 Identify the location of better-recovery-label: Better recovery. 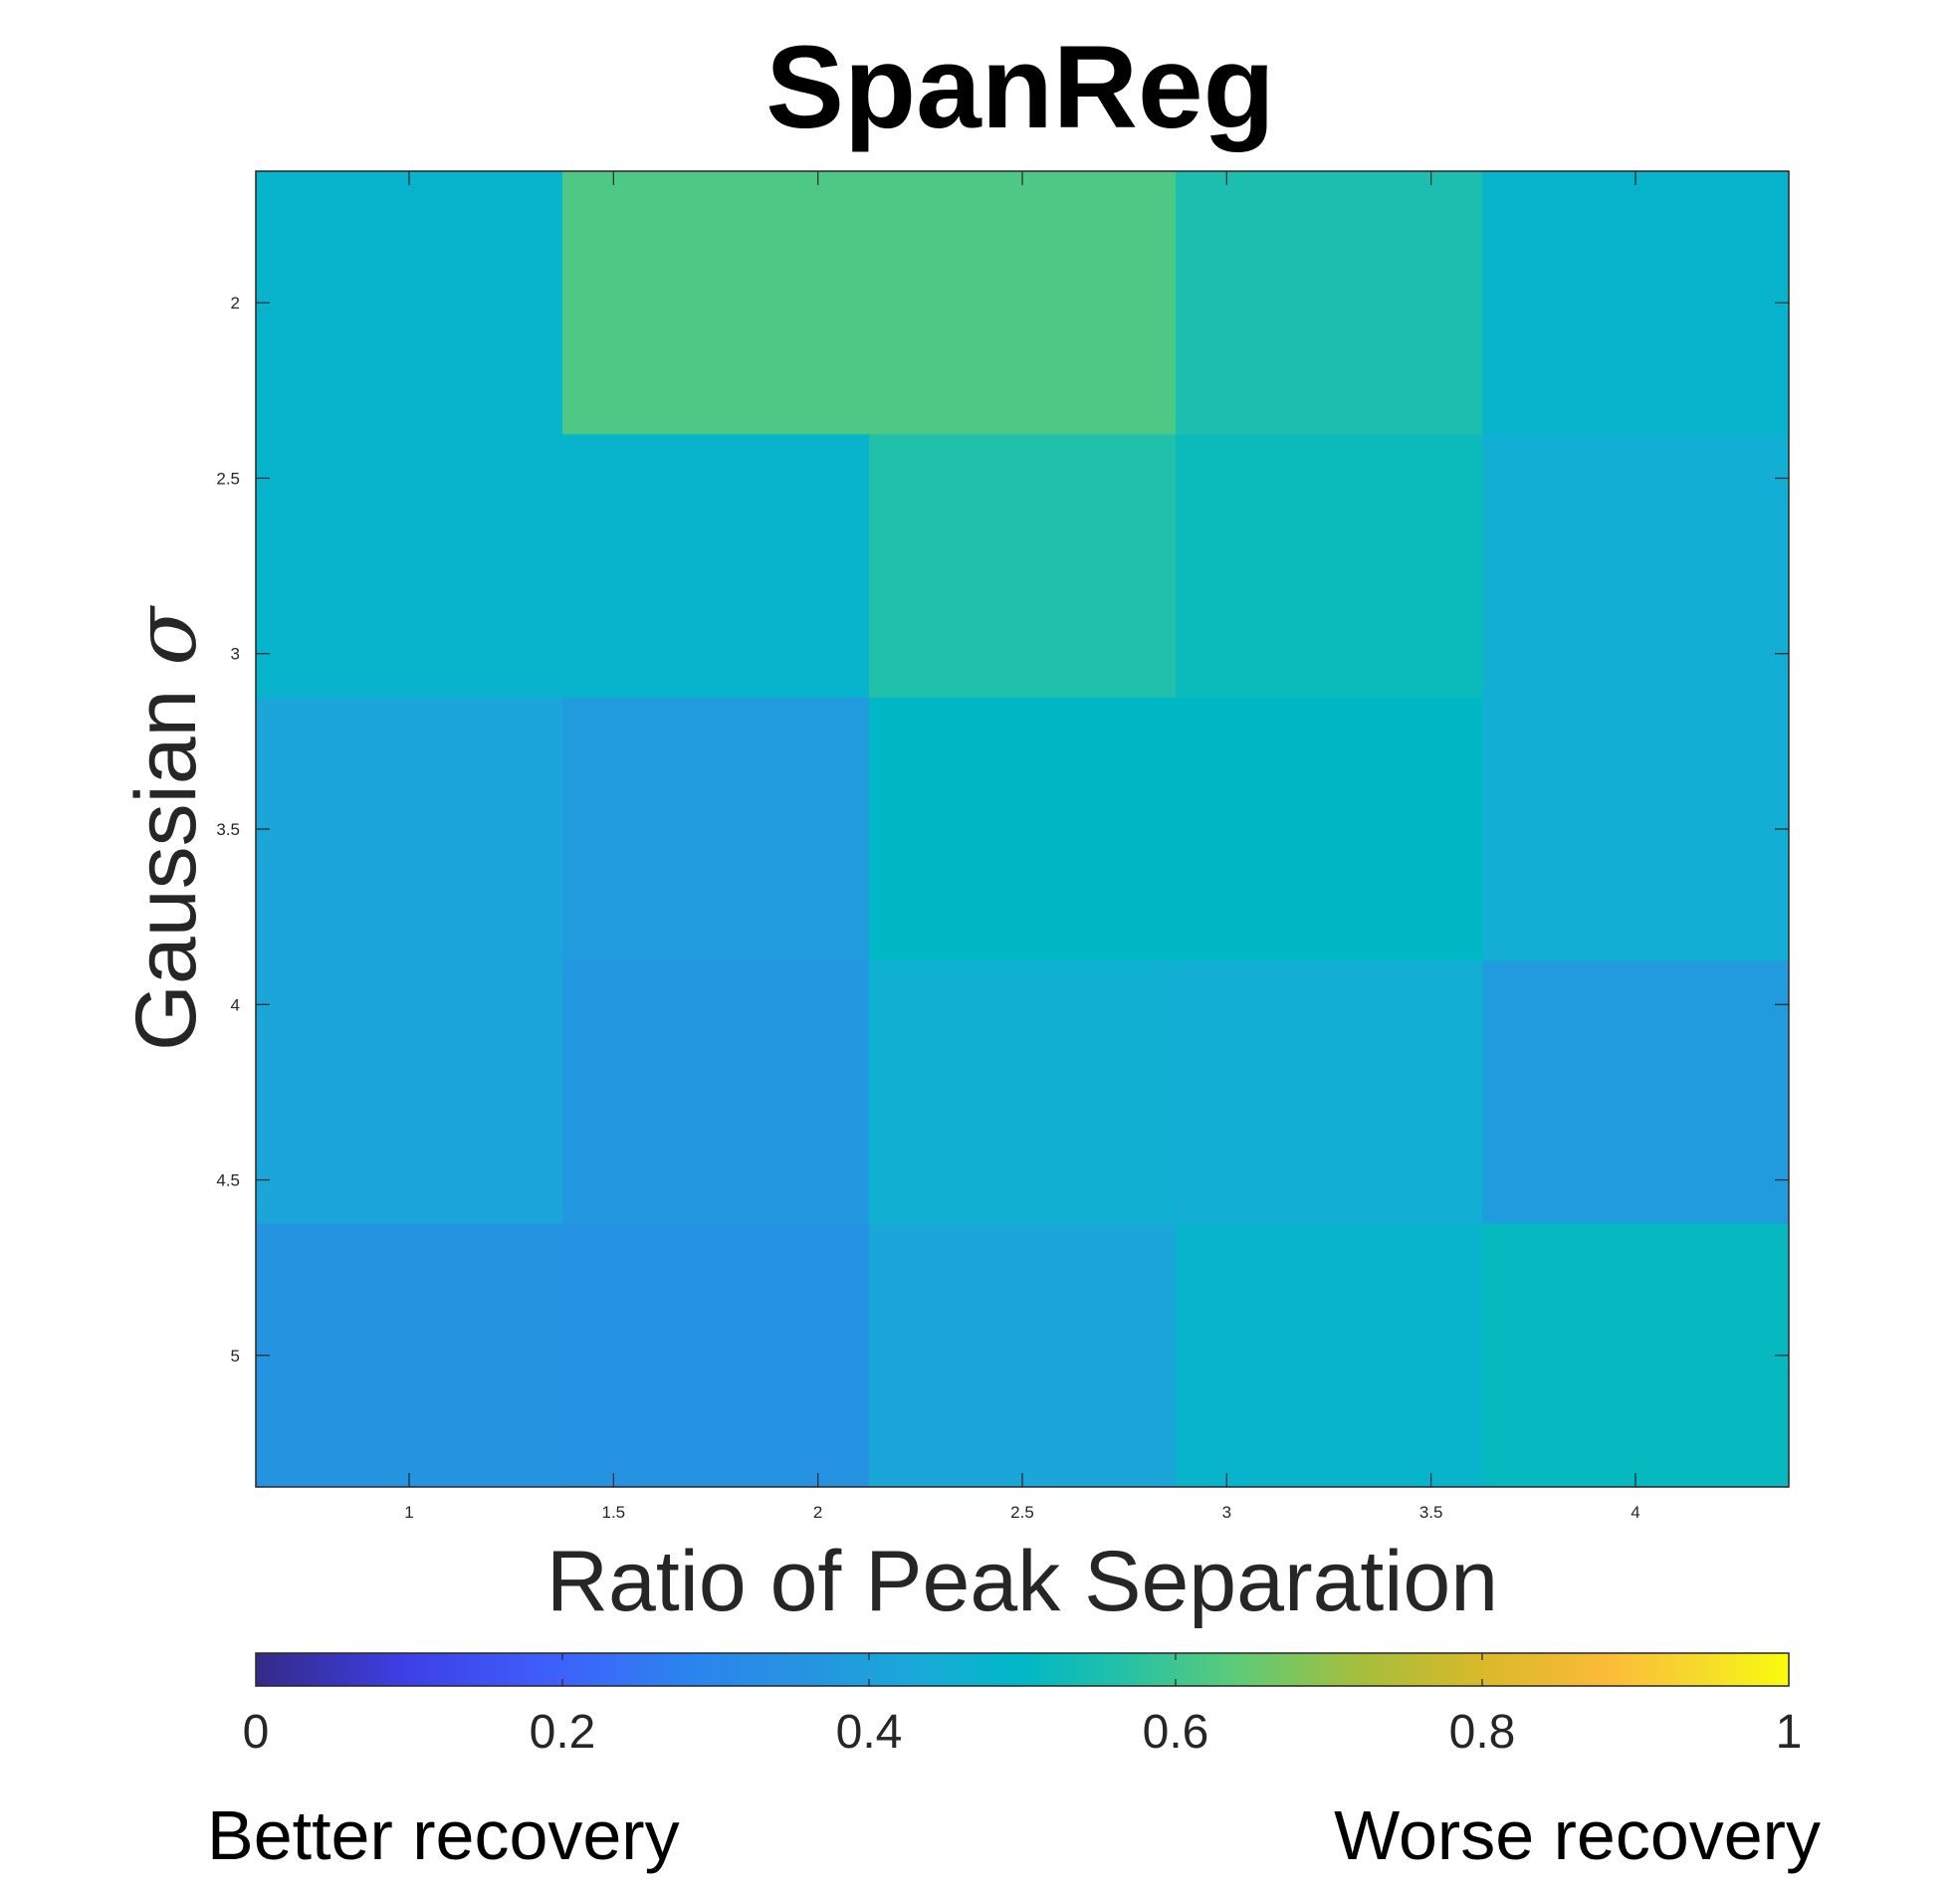
(443, 1835).